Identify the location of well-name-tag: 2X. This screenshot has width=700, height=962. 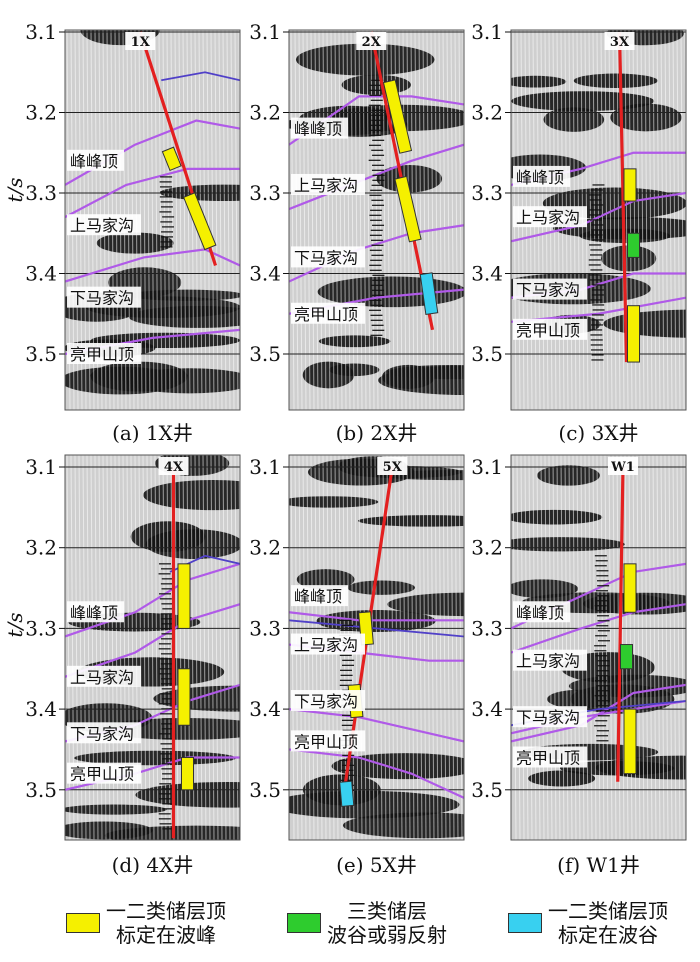
(372, 42).